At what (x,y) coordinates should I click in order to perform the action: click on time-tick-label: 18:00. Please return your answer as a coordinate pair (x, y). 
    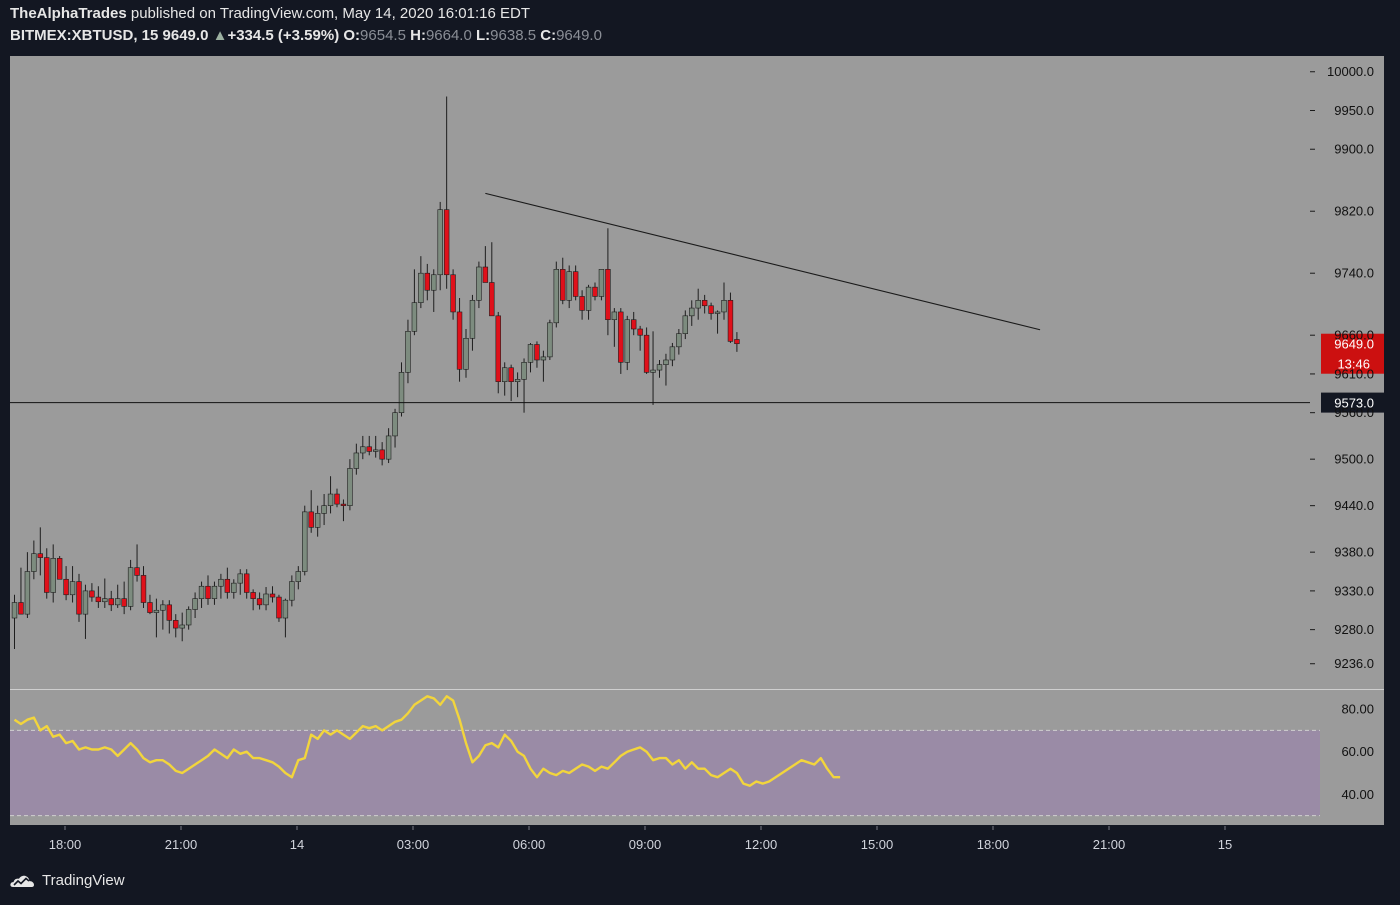
    Looking at the image, I should click on (65, 844).